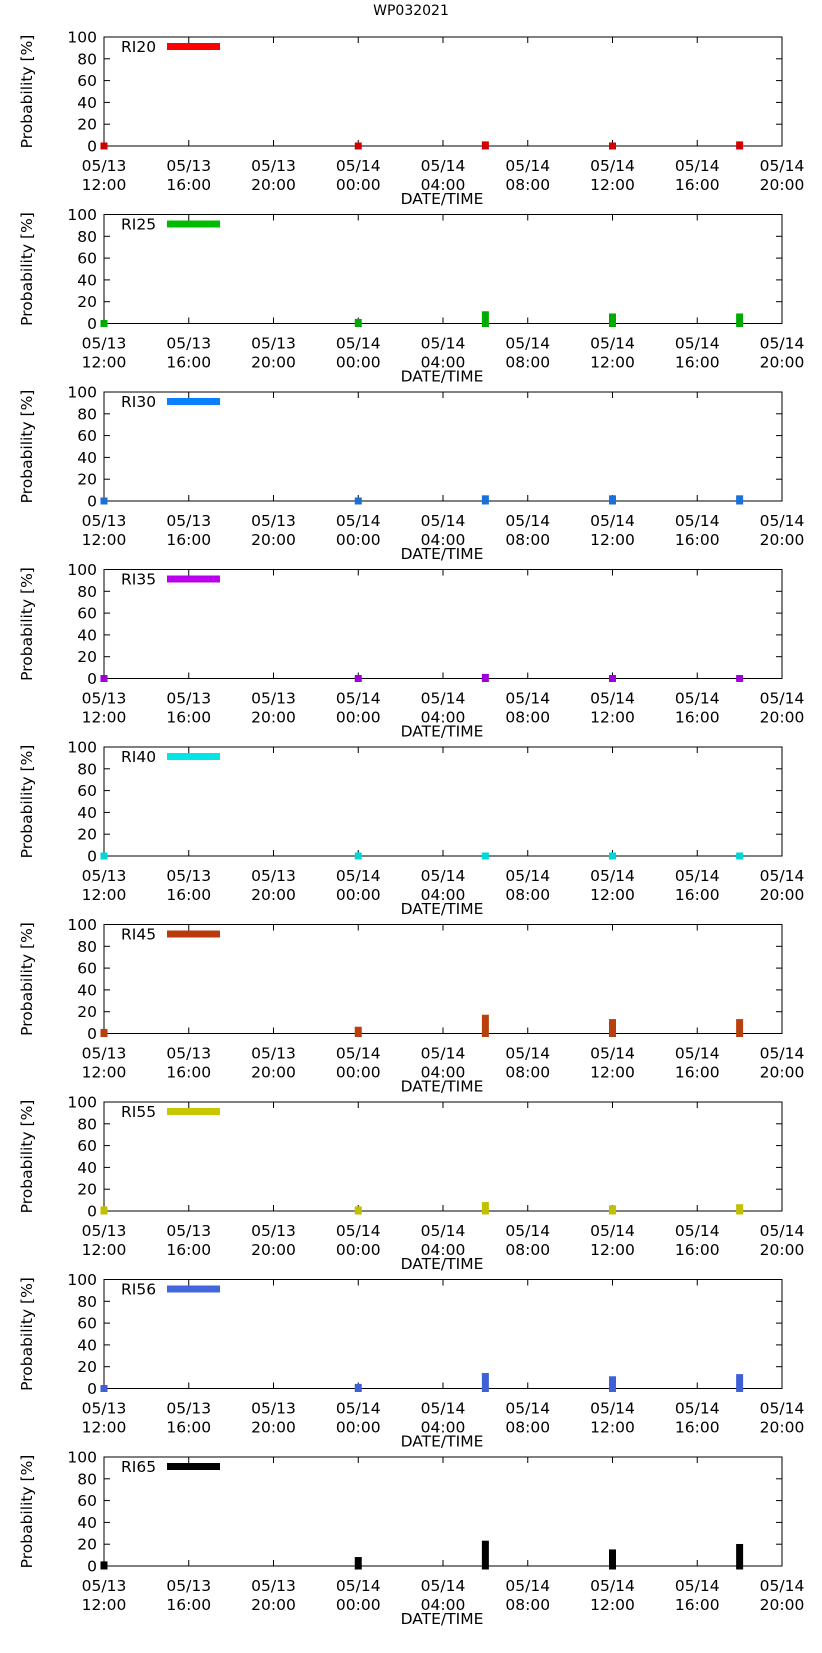  I want to click on y-tick-label: 0, so click(92, 324).